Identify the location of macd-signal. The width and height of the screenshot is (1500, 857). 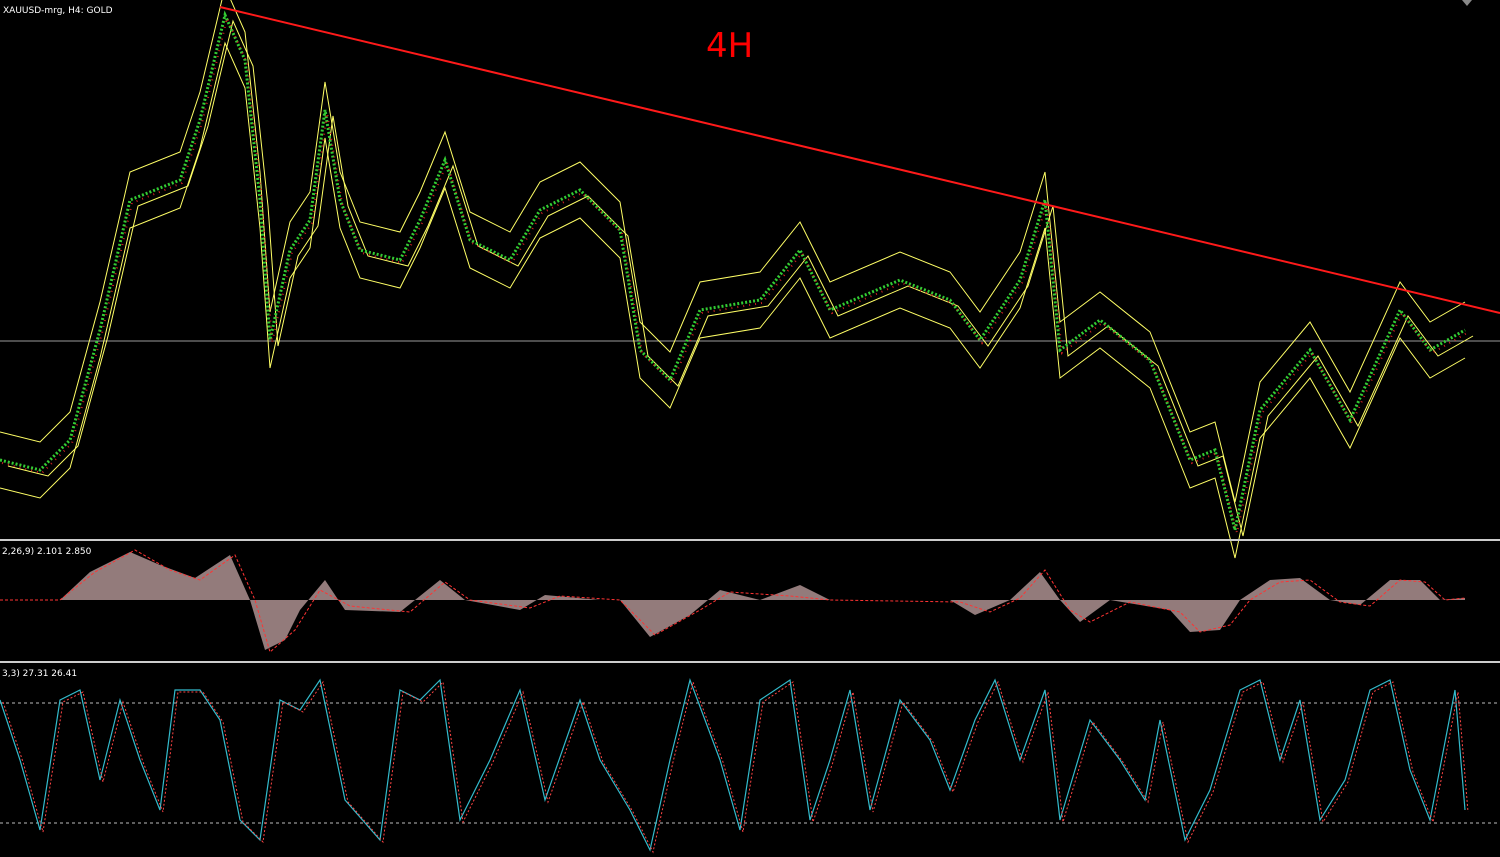
(733, 601).